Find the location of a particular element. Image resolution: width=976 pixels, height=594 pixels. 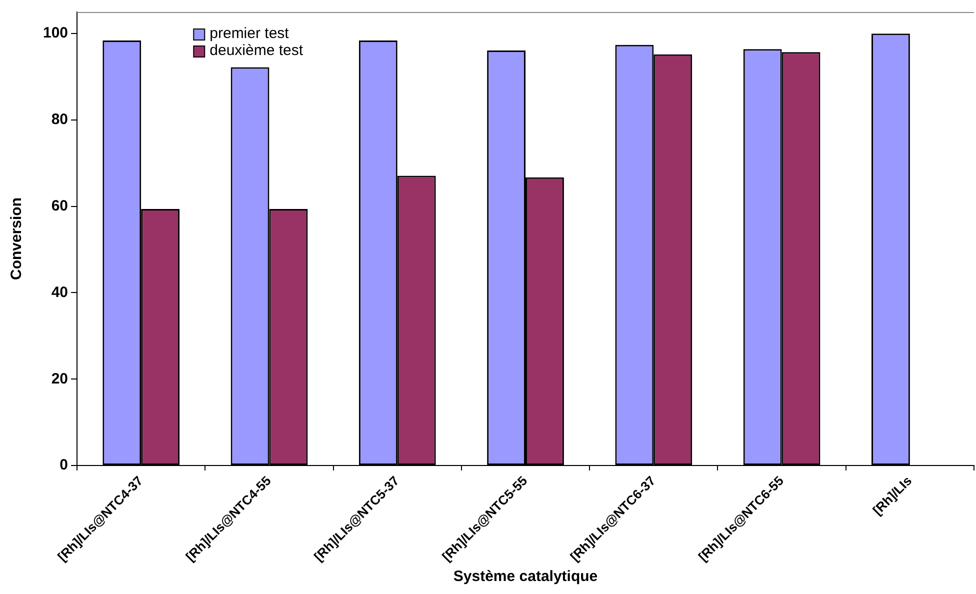

legend-label: deuxième test is located at coordinates (257, 51).